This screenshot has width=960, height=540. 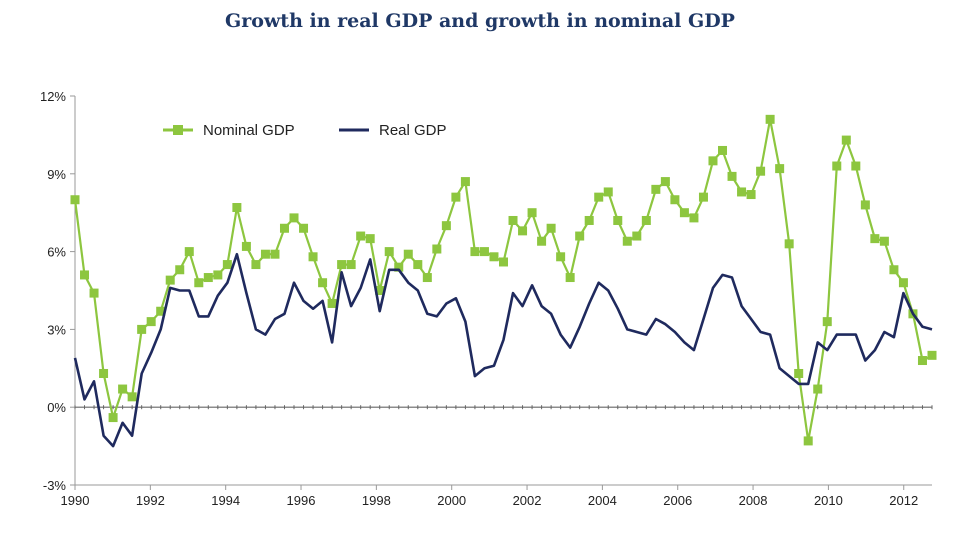 What do you see at coordinates (249, 130) in the screenshot?
I see `legend-nominal-label: Nominal GDP` at bounding box center [249, 130].